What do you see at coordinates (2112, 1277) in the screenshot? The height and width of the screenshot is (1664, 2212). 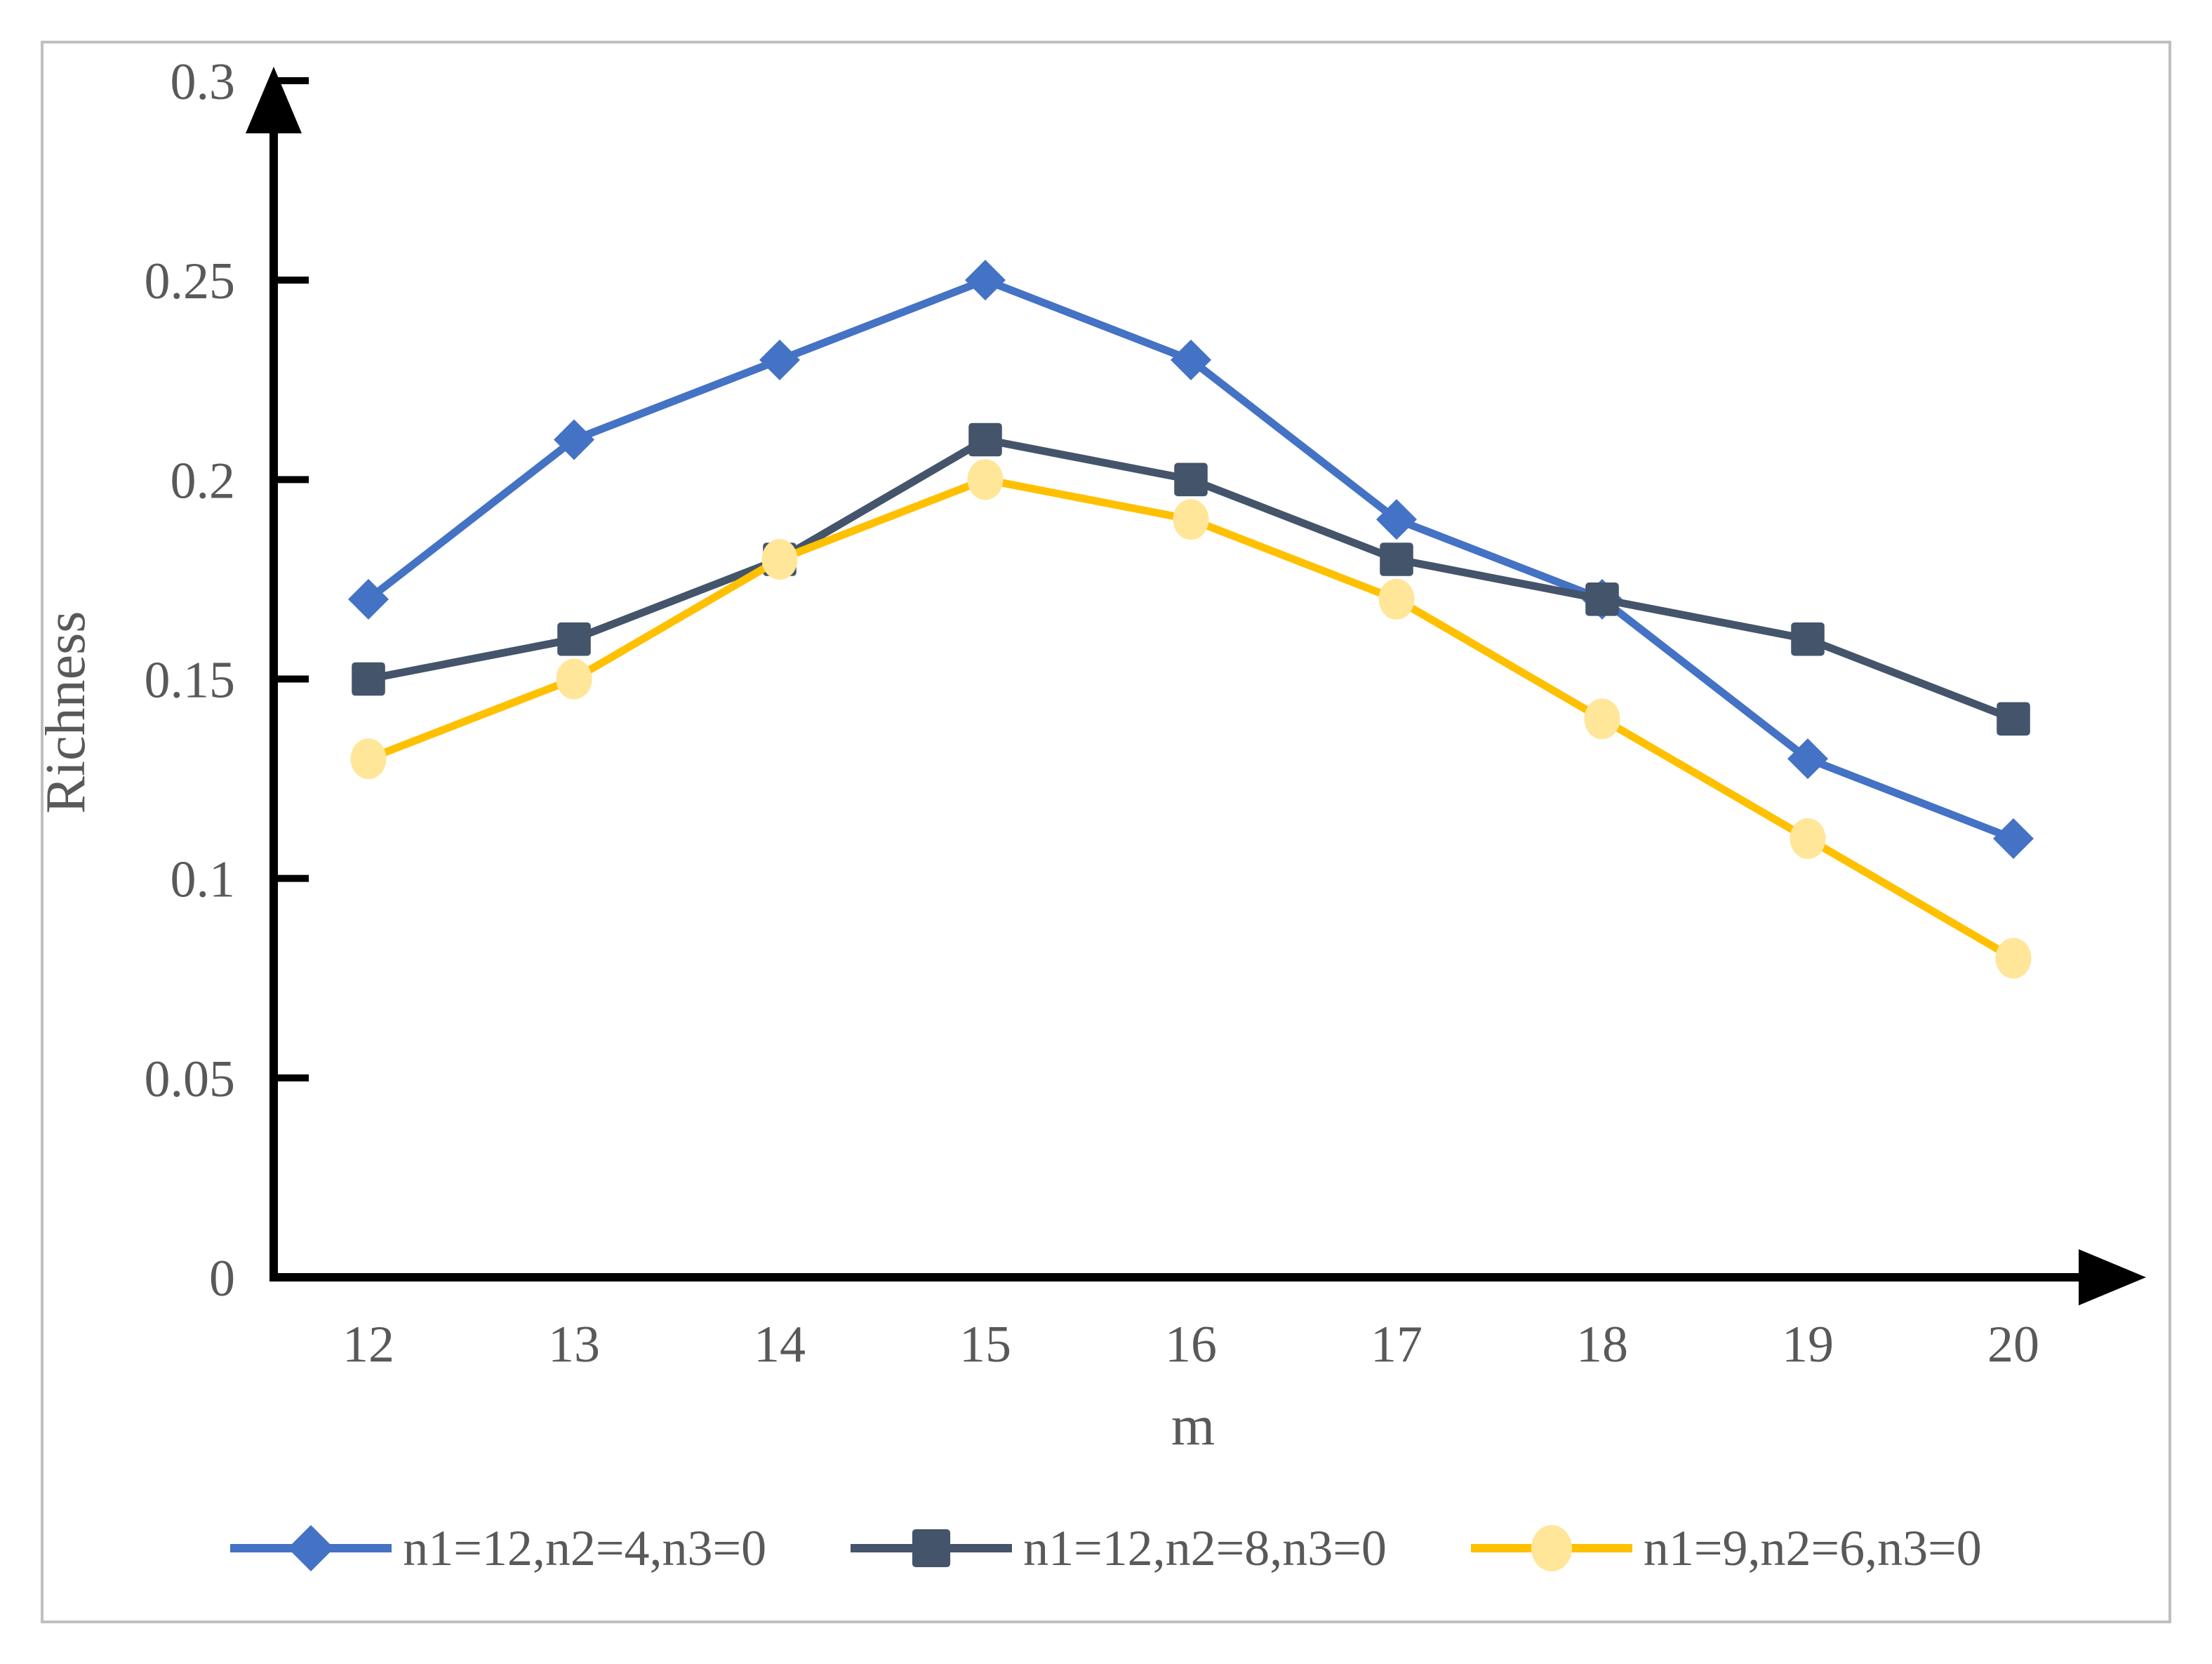 I see `x-axis-arrow-icon` at bounding box center [2112, 1277].